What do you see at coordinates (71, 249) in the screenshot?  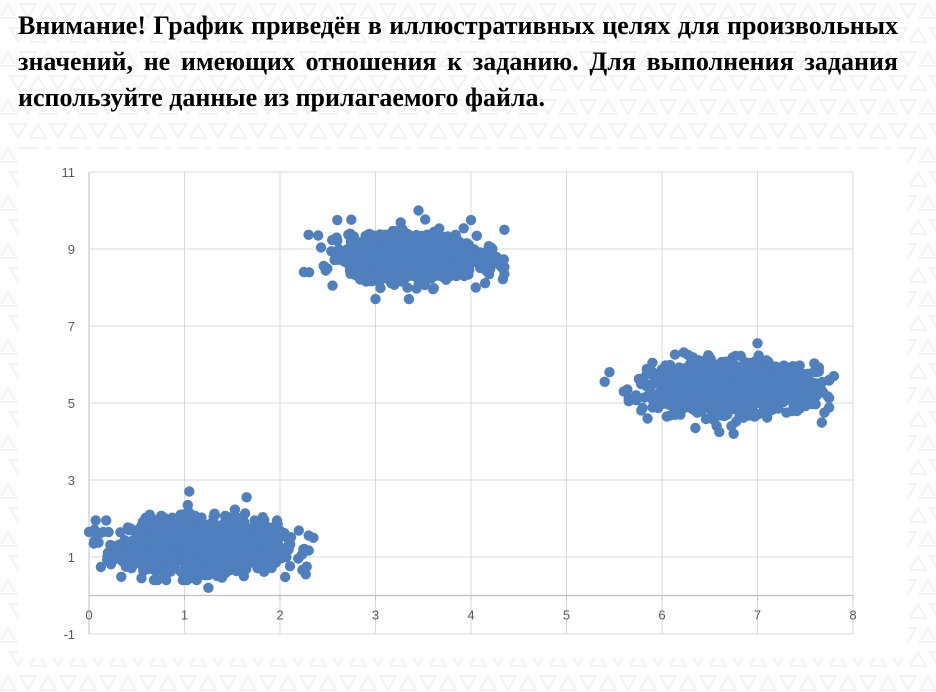 I see `y-tick-label: 9` at bounding box center [71, 249].